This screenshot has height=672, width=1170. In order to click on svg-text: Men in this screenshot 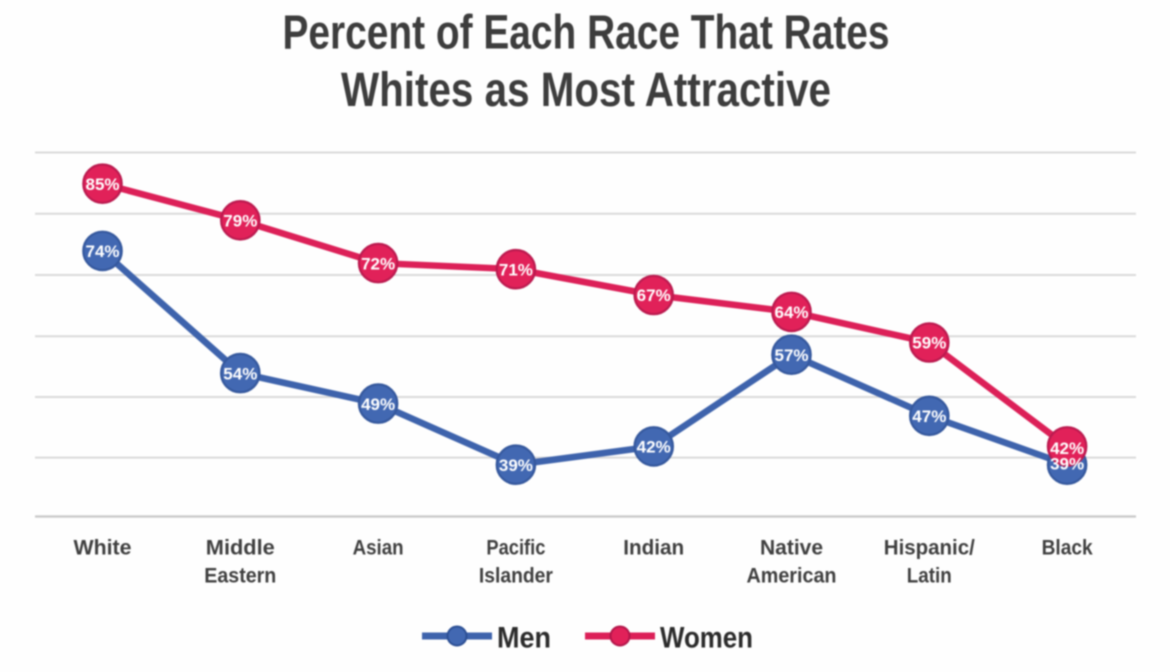, I will do `click(524, 638)`.